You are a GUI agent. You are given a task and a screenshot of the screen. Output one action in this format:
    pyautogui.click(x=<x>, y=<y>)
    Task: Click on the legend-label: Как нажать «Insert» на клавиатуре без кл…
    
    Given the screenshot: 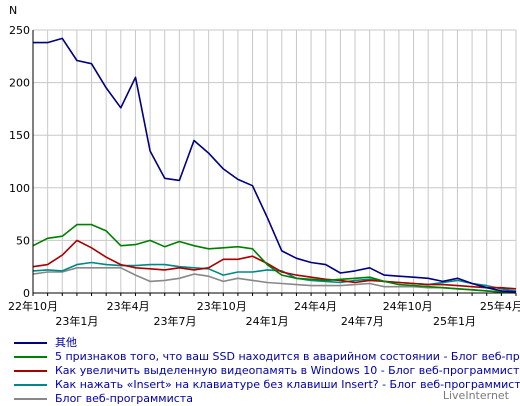 What is the action you would take?
    pyautogui.click(x=287, y=384)
    